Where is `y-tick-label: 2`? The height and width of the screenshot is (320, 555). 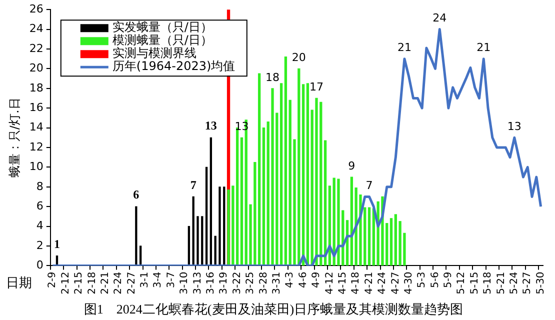
y-tick-label: 2 is located at coordinates (40, 245).